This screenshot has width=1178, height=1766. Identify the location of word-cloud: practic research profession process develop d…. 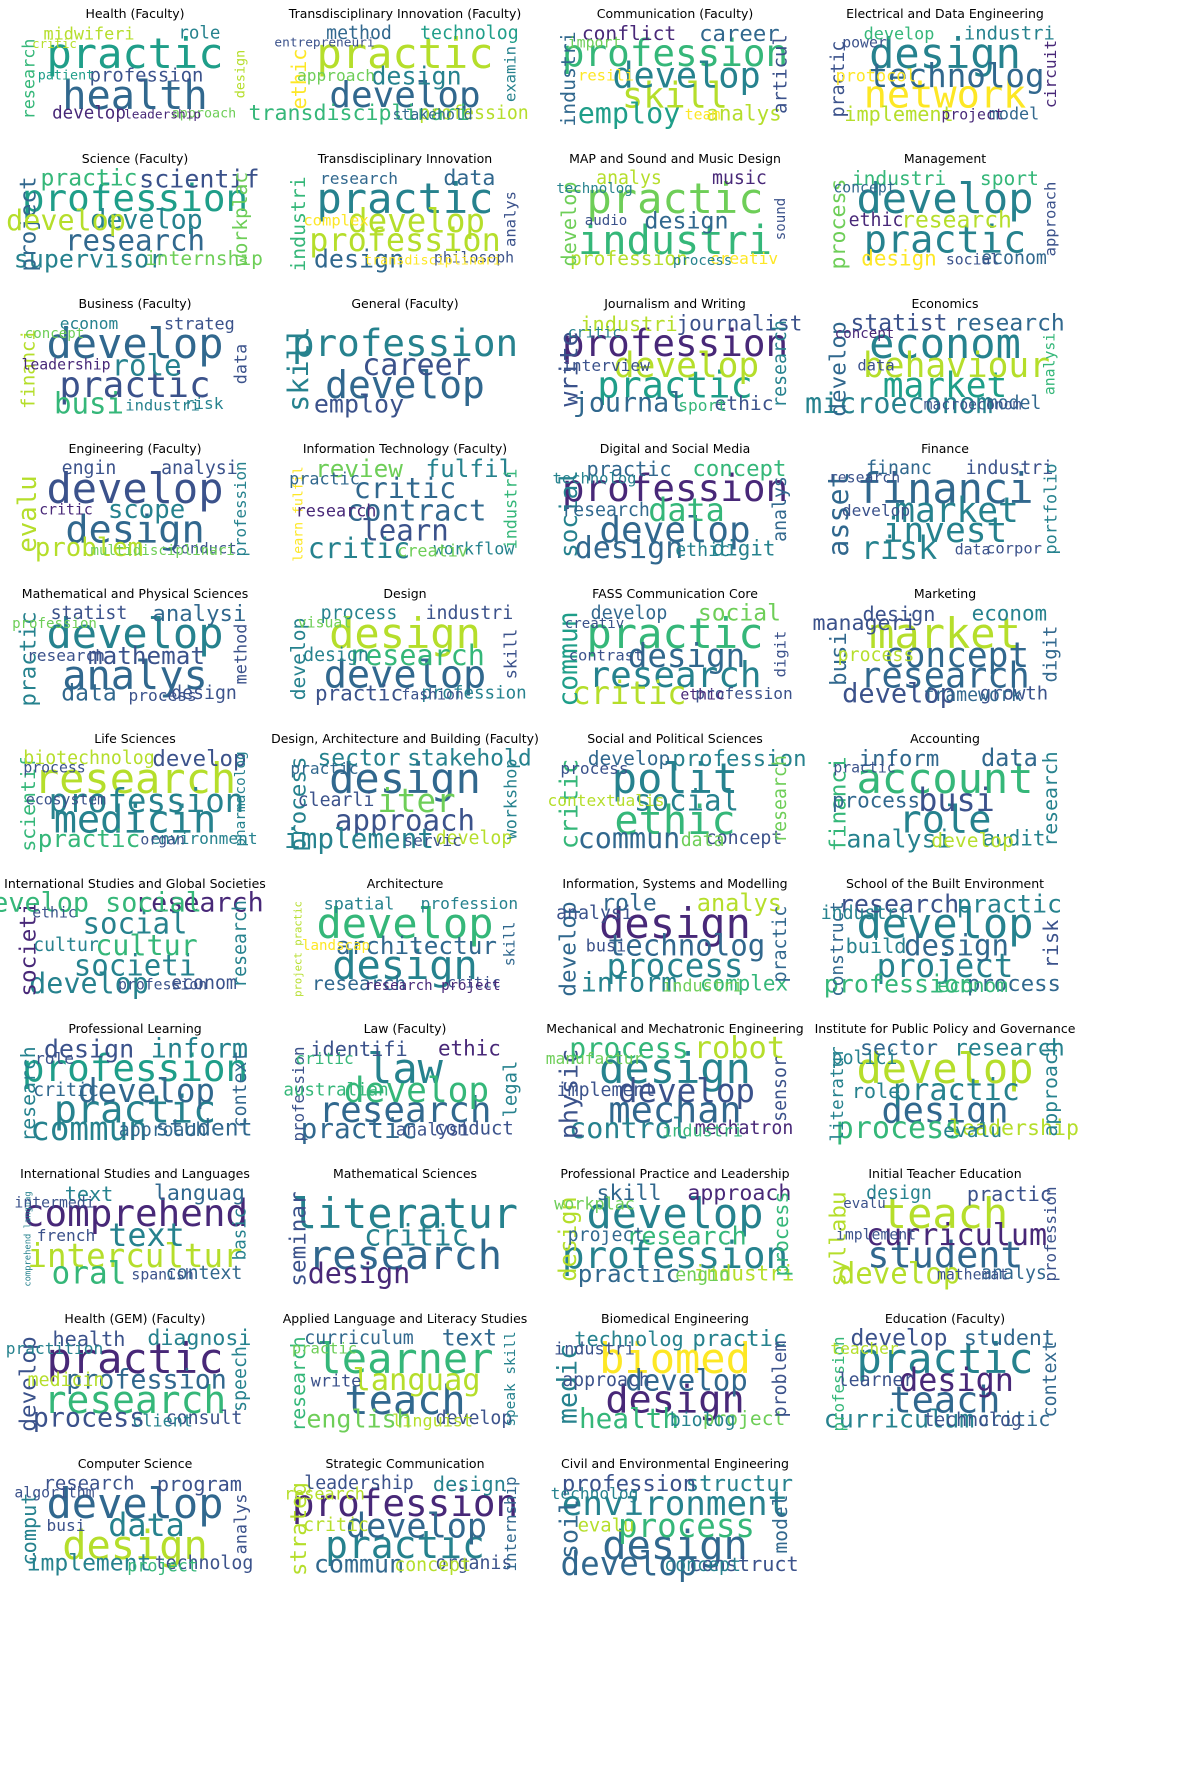
(129, 1380).